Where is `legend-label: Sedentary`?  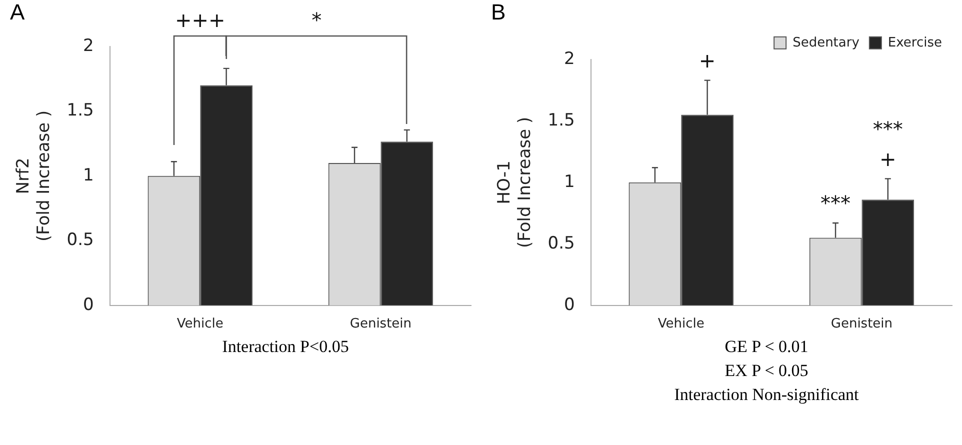 legend-label: Sedentary is located at coordinates (826, 42).